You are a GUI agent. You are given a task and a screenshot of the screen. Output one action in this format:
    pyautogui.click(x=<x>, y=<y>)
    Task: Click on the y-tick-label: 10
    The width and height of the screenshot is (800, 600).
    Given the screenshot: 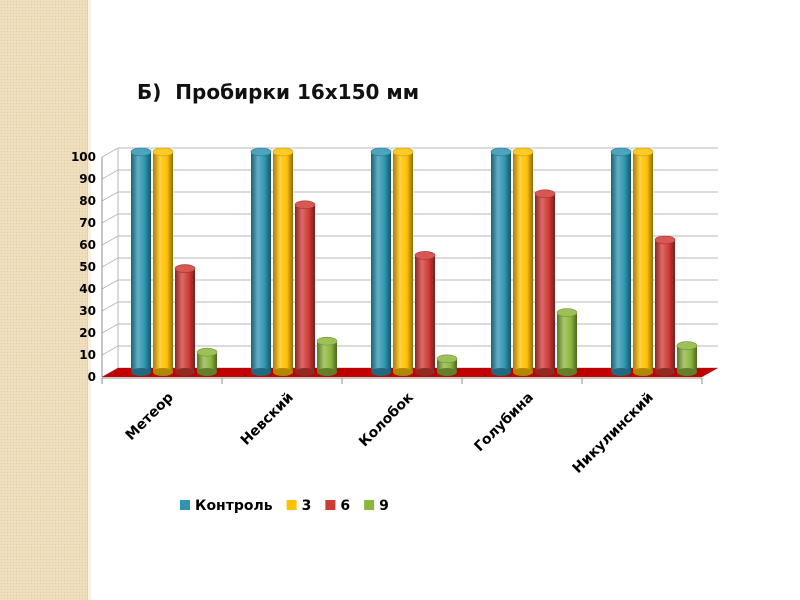 What is the action you would take?
    pyautogui.click(x=87, y=355)
    